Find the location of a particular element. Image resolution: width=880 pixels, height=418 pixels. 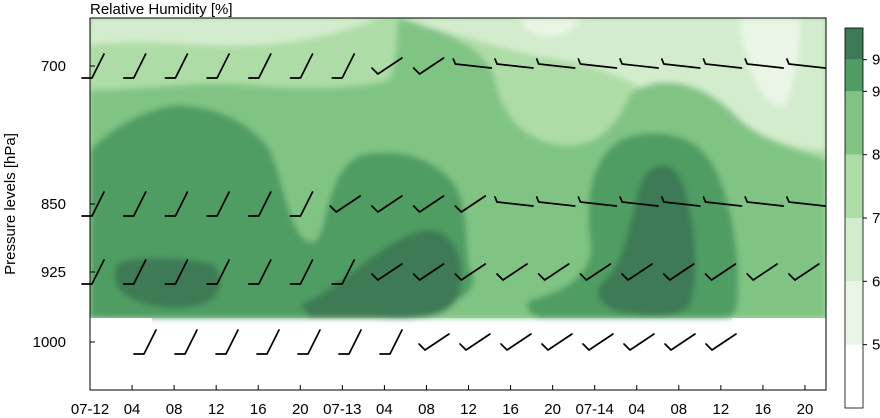

colorbar-tick-label: 60 is located at coordinates (876, 281).